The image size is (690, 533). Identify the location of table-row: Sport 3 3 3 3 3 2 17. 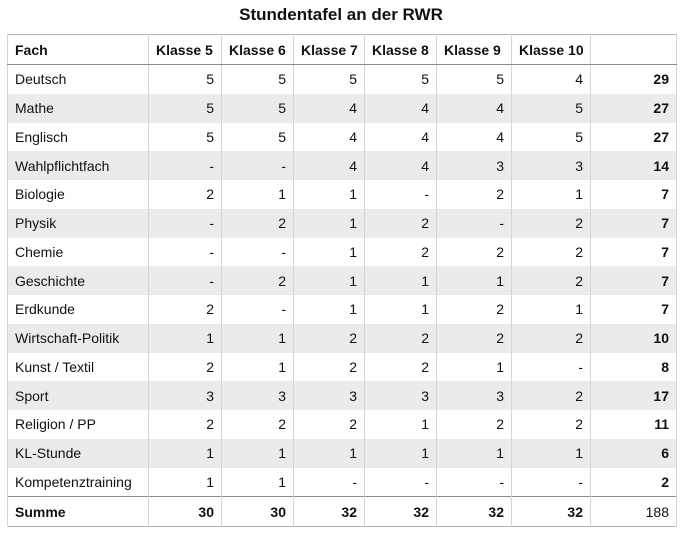
(342, 395).